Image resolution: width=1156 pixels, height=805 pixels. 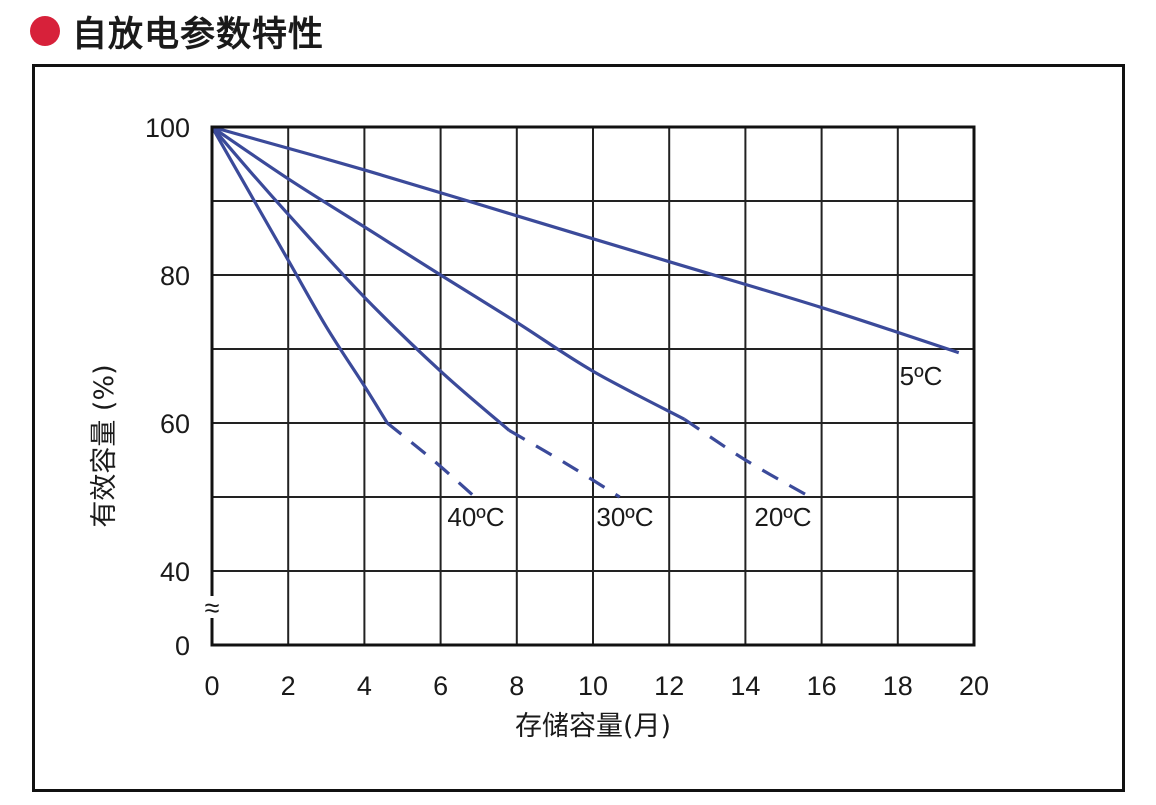 I want to click on x-axis-label: 存储容量(月), so click(x=593, y=726).